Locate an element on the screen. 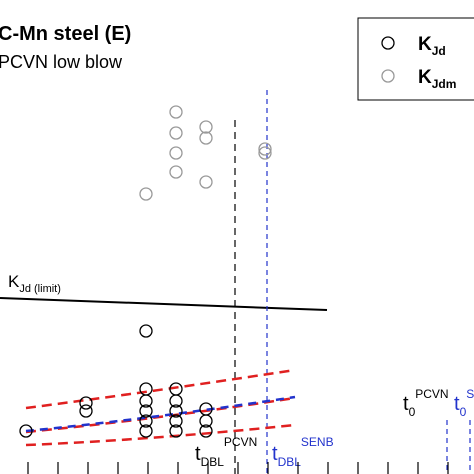  legend-label: KJd is located at coordinates (432, 46).